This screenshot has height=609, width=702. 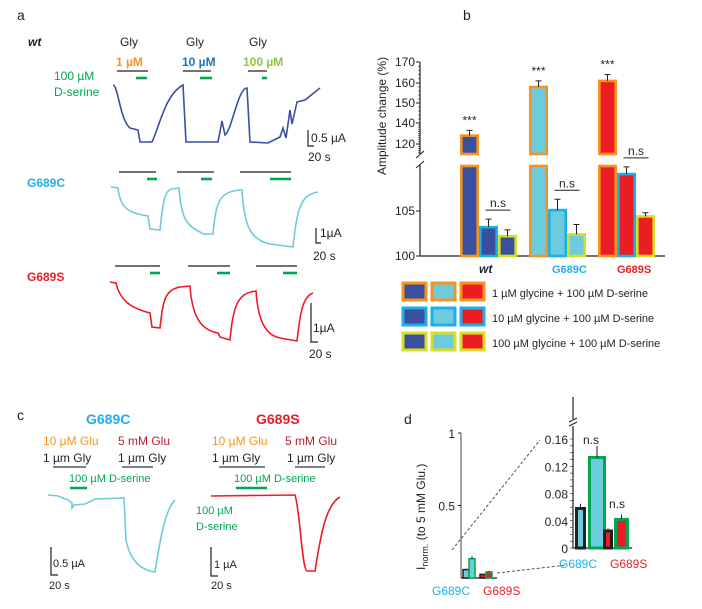 I want to click on y-tick-label: 0, so click(x=564, y=549).